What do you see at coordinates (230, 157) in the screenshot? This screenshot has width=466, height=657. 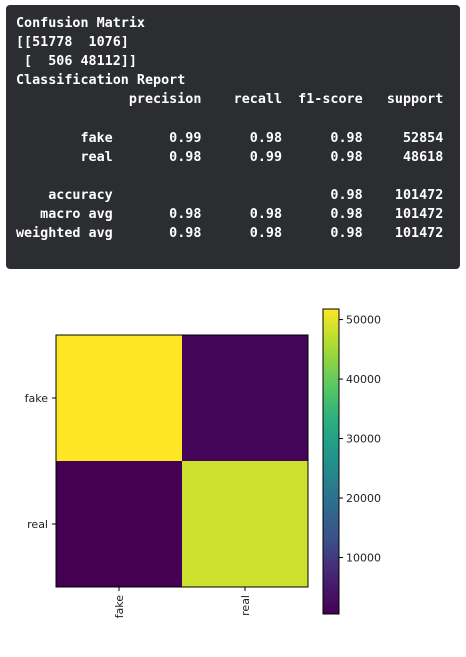 I see `console-line: real 0.98 0.99 0.98 48618` at bounding box center [230, 157].